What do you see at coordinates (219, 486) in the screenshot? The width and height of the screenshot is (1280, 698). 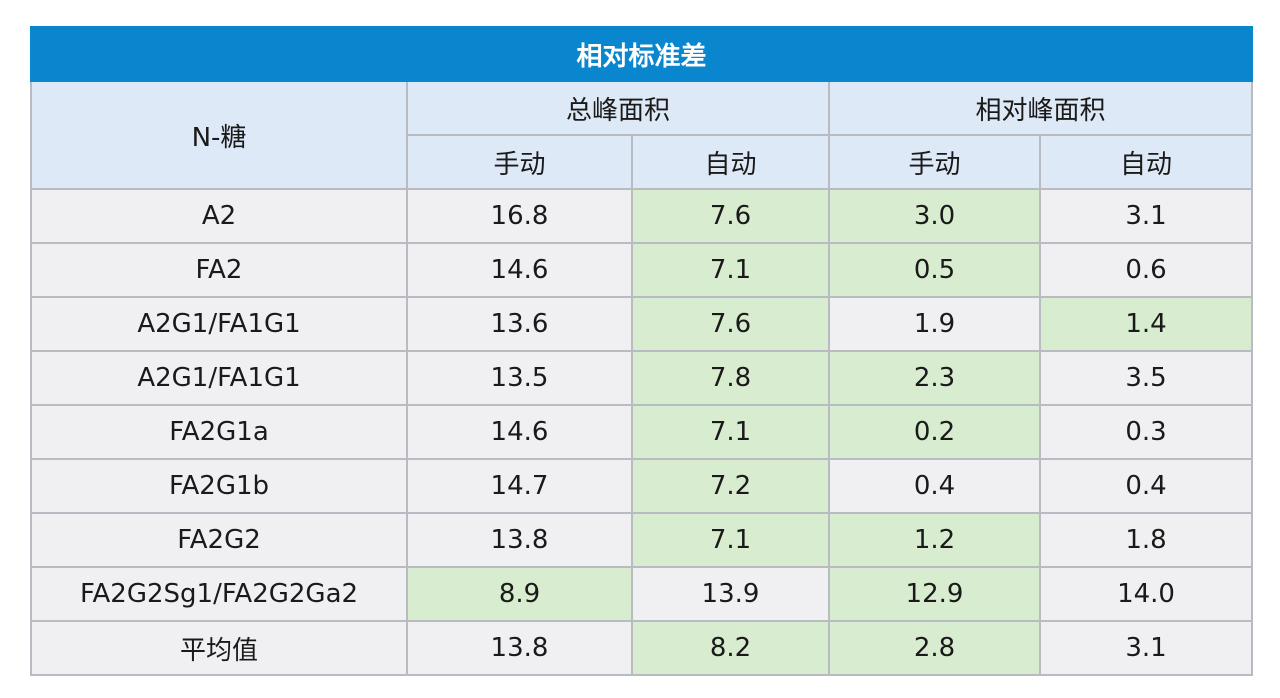 I see `glycan-name-cell: FA2G1b` at bounding box center [219, 486].